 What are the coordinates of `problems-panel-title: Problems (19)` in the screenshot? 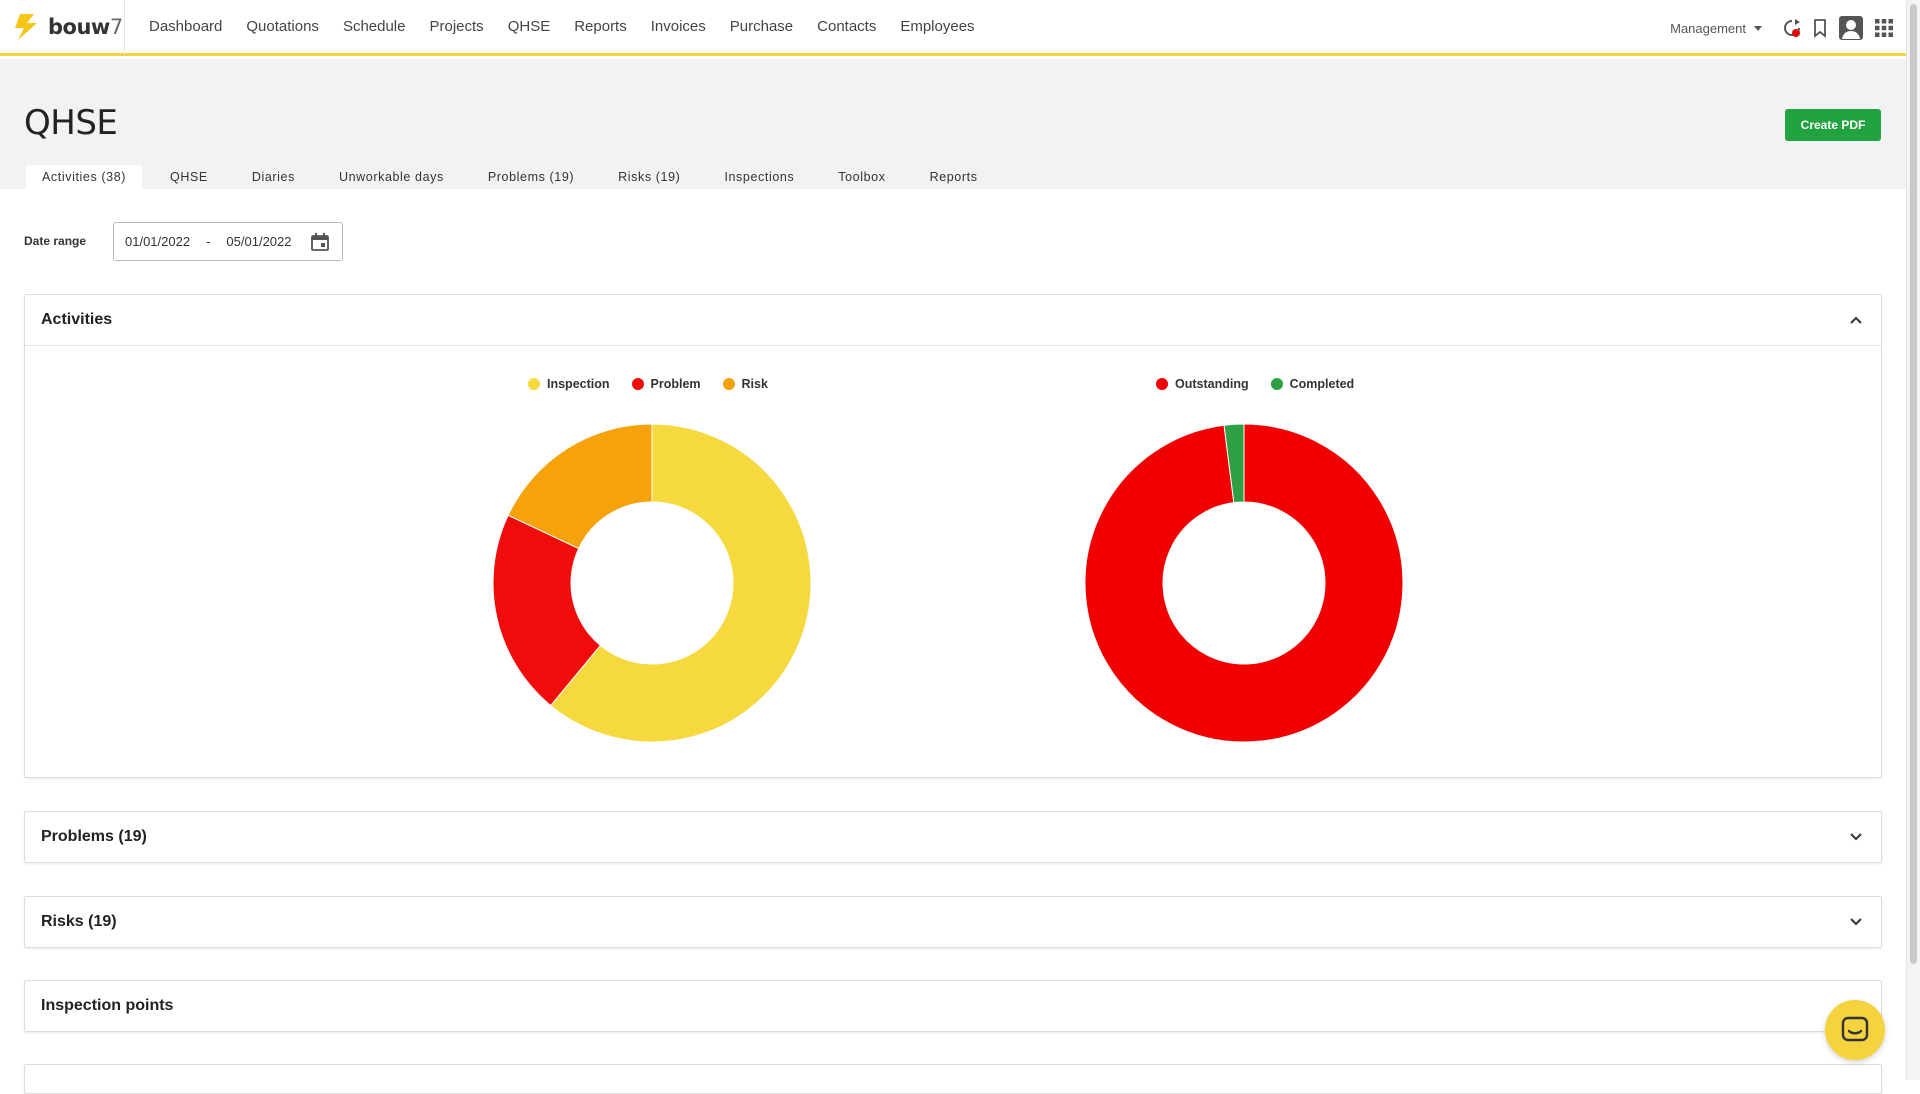 It's located at (94, 836).